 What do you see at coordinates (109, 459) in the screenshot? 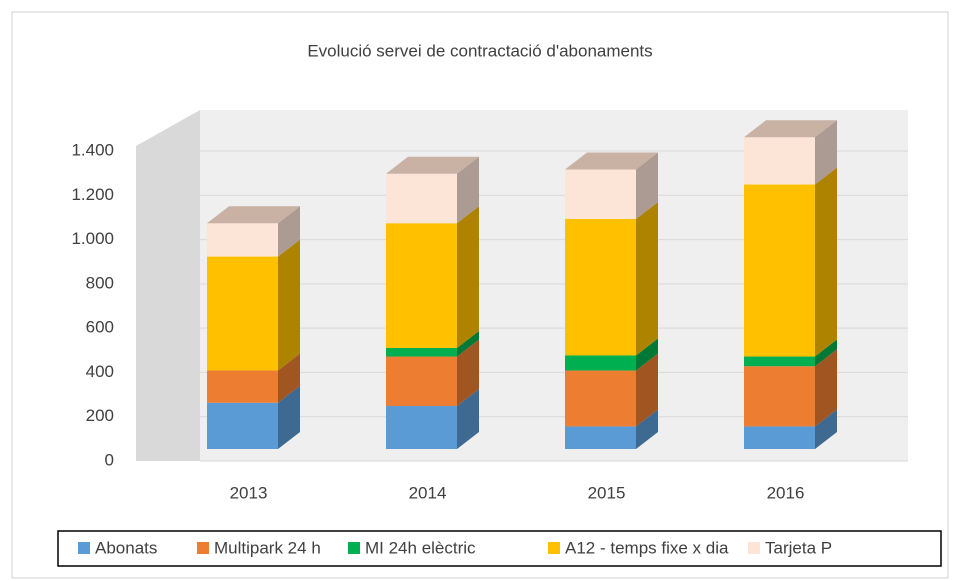
I see `y-tick-label: 0` at bounding box center [109, 459].